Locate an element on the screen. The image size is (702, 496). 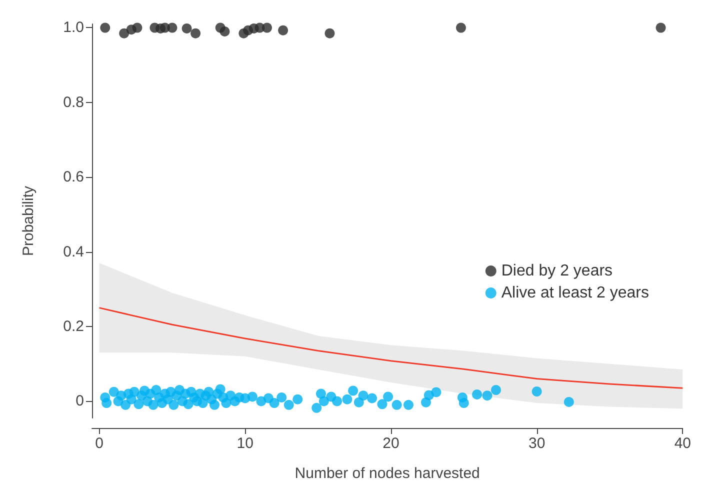
line-series is located at coordinates (391, 348).